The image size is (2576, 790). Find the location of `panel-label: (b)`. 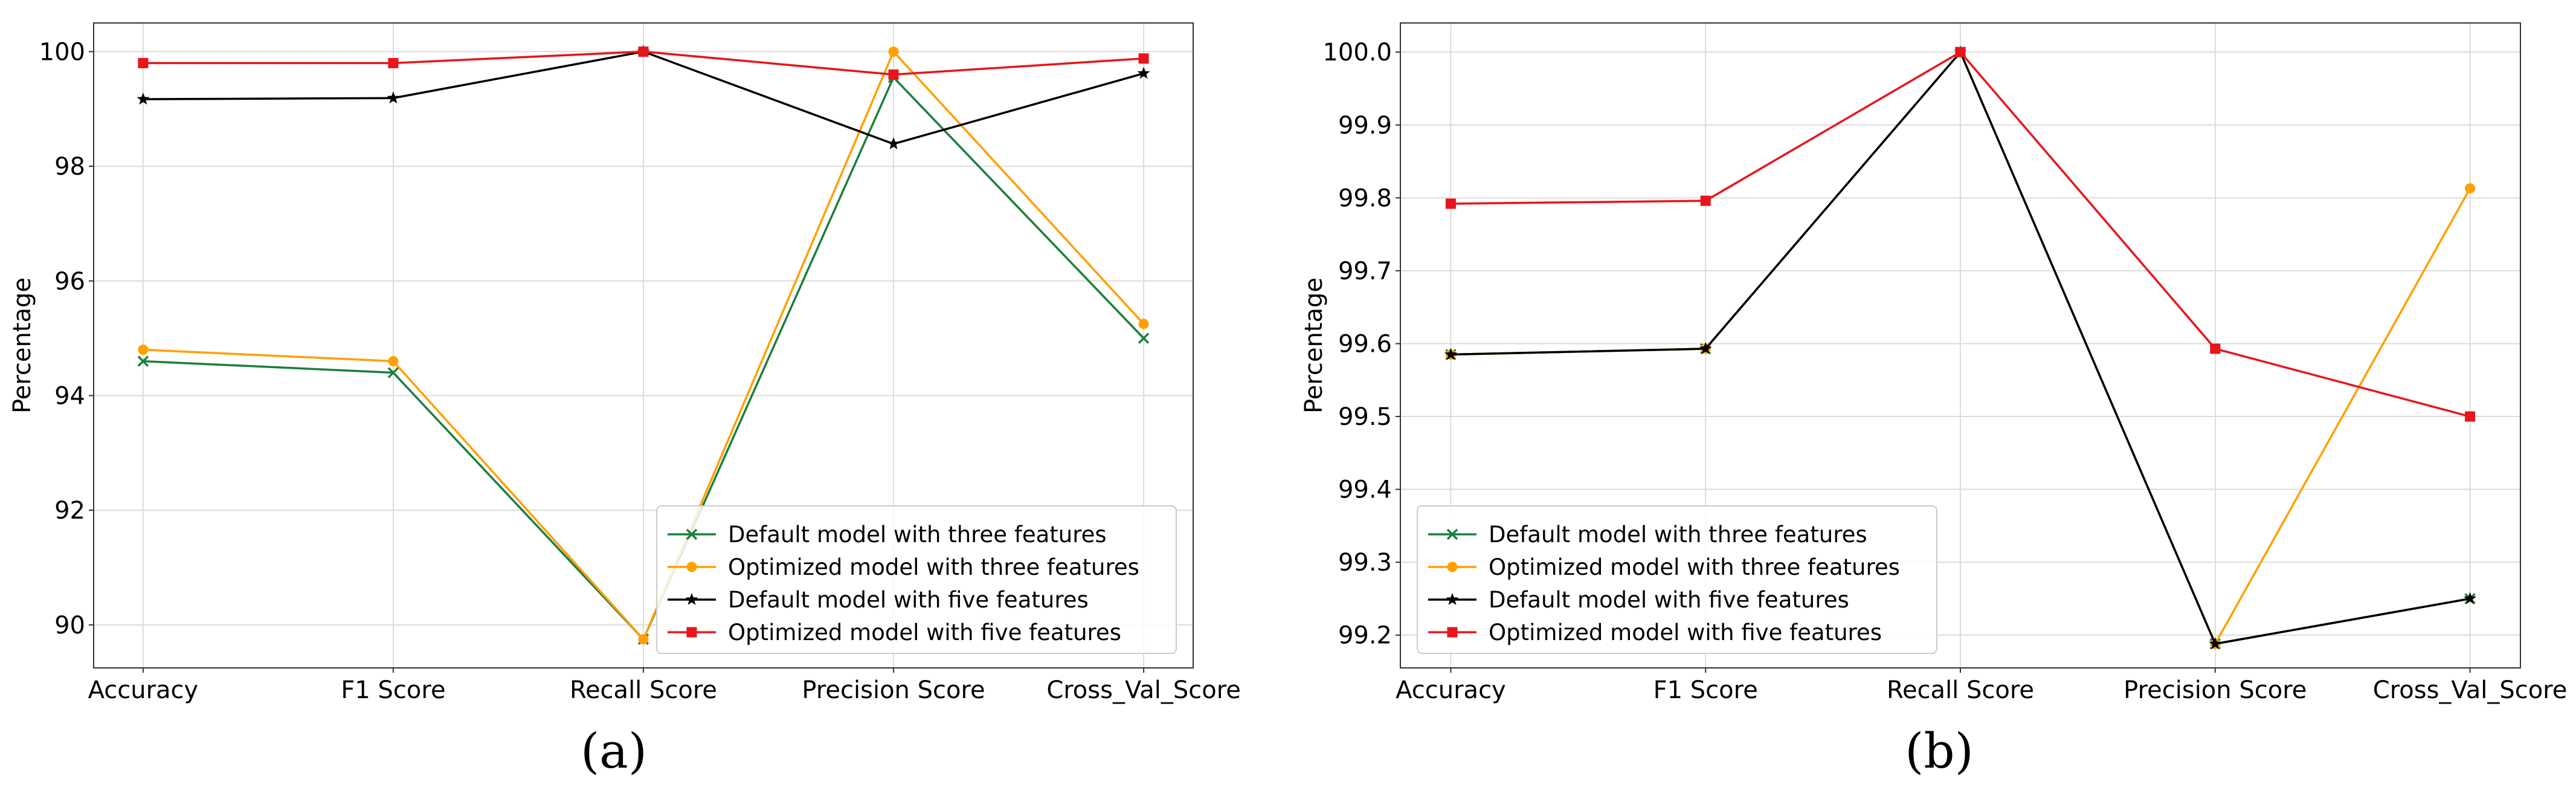

panel-label: (b) is located at coordinates (1940, 751).